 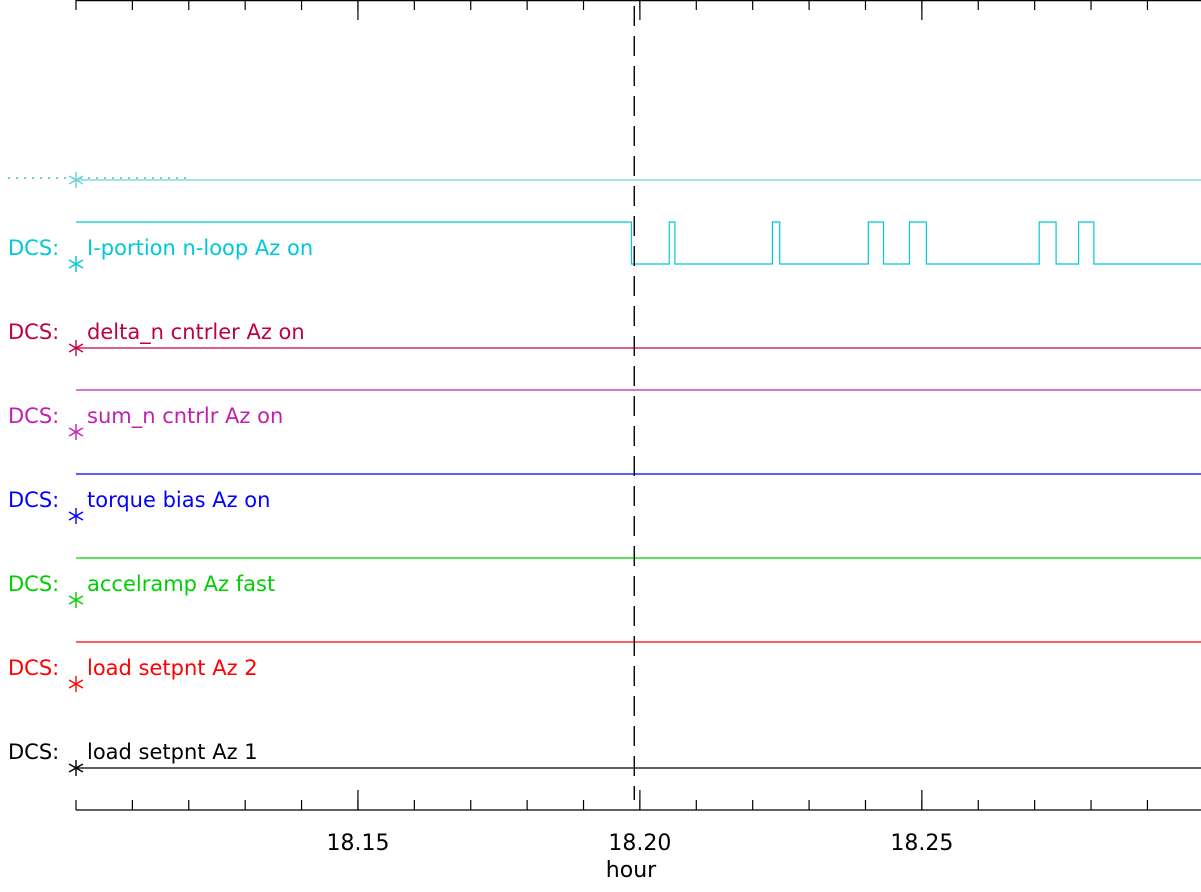 I want to click on series-label-text: load setpnt Az 1, so click(x=172, y=752).